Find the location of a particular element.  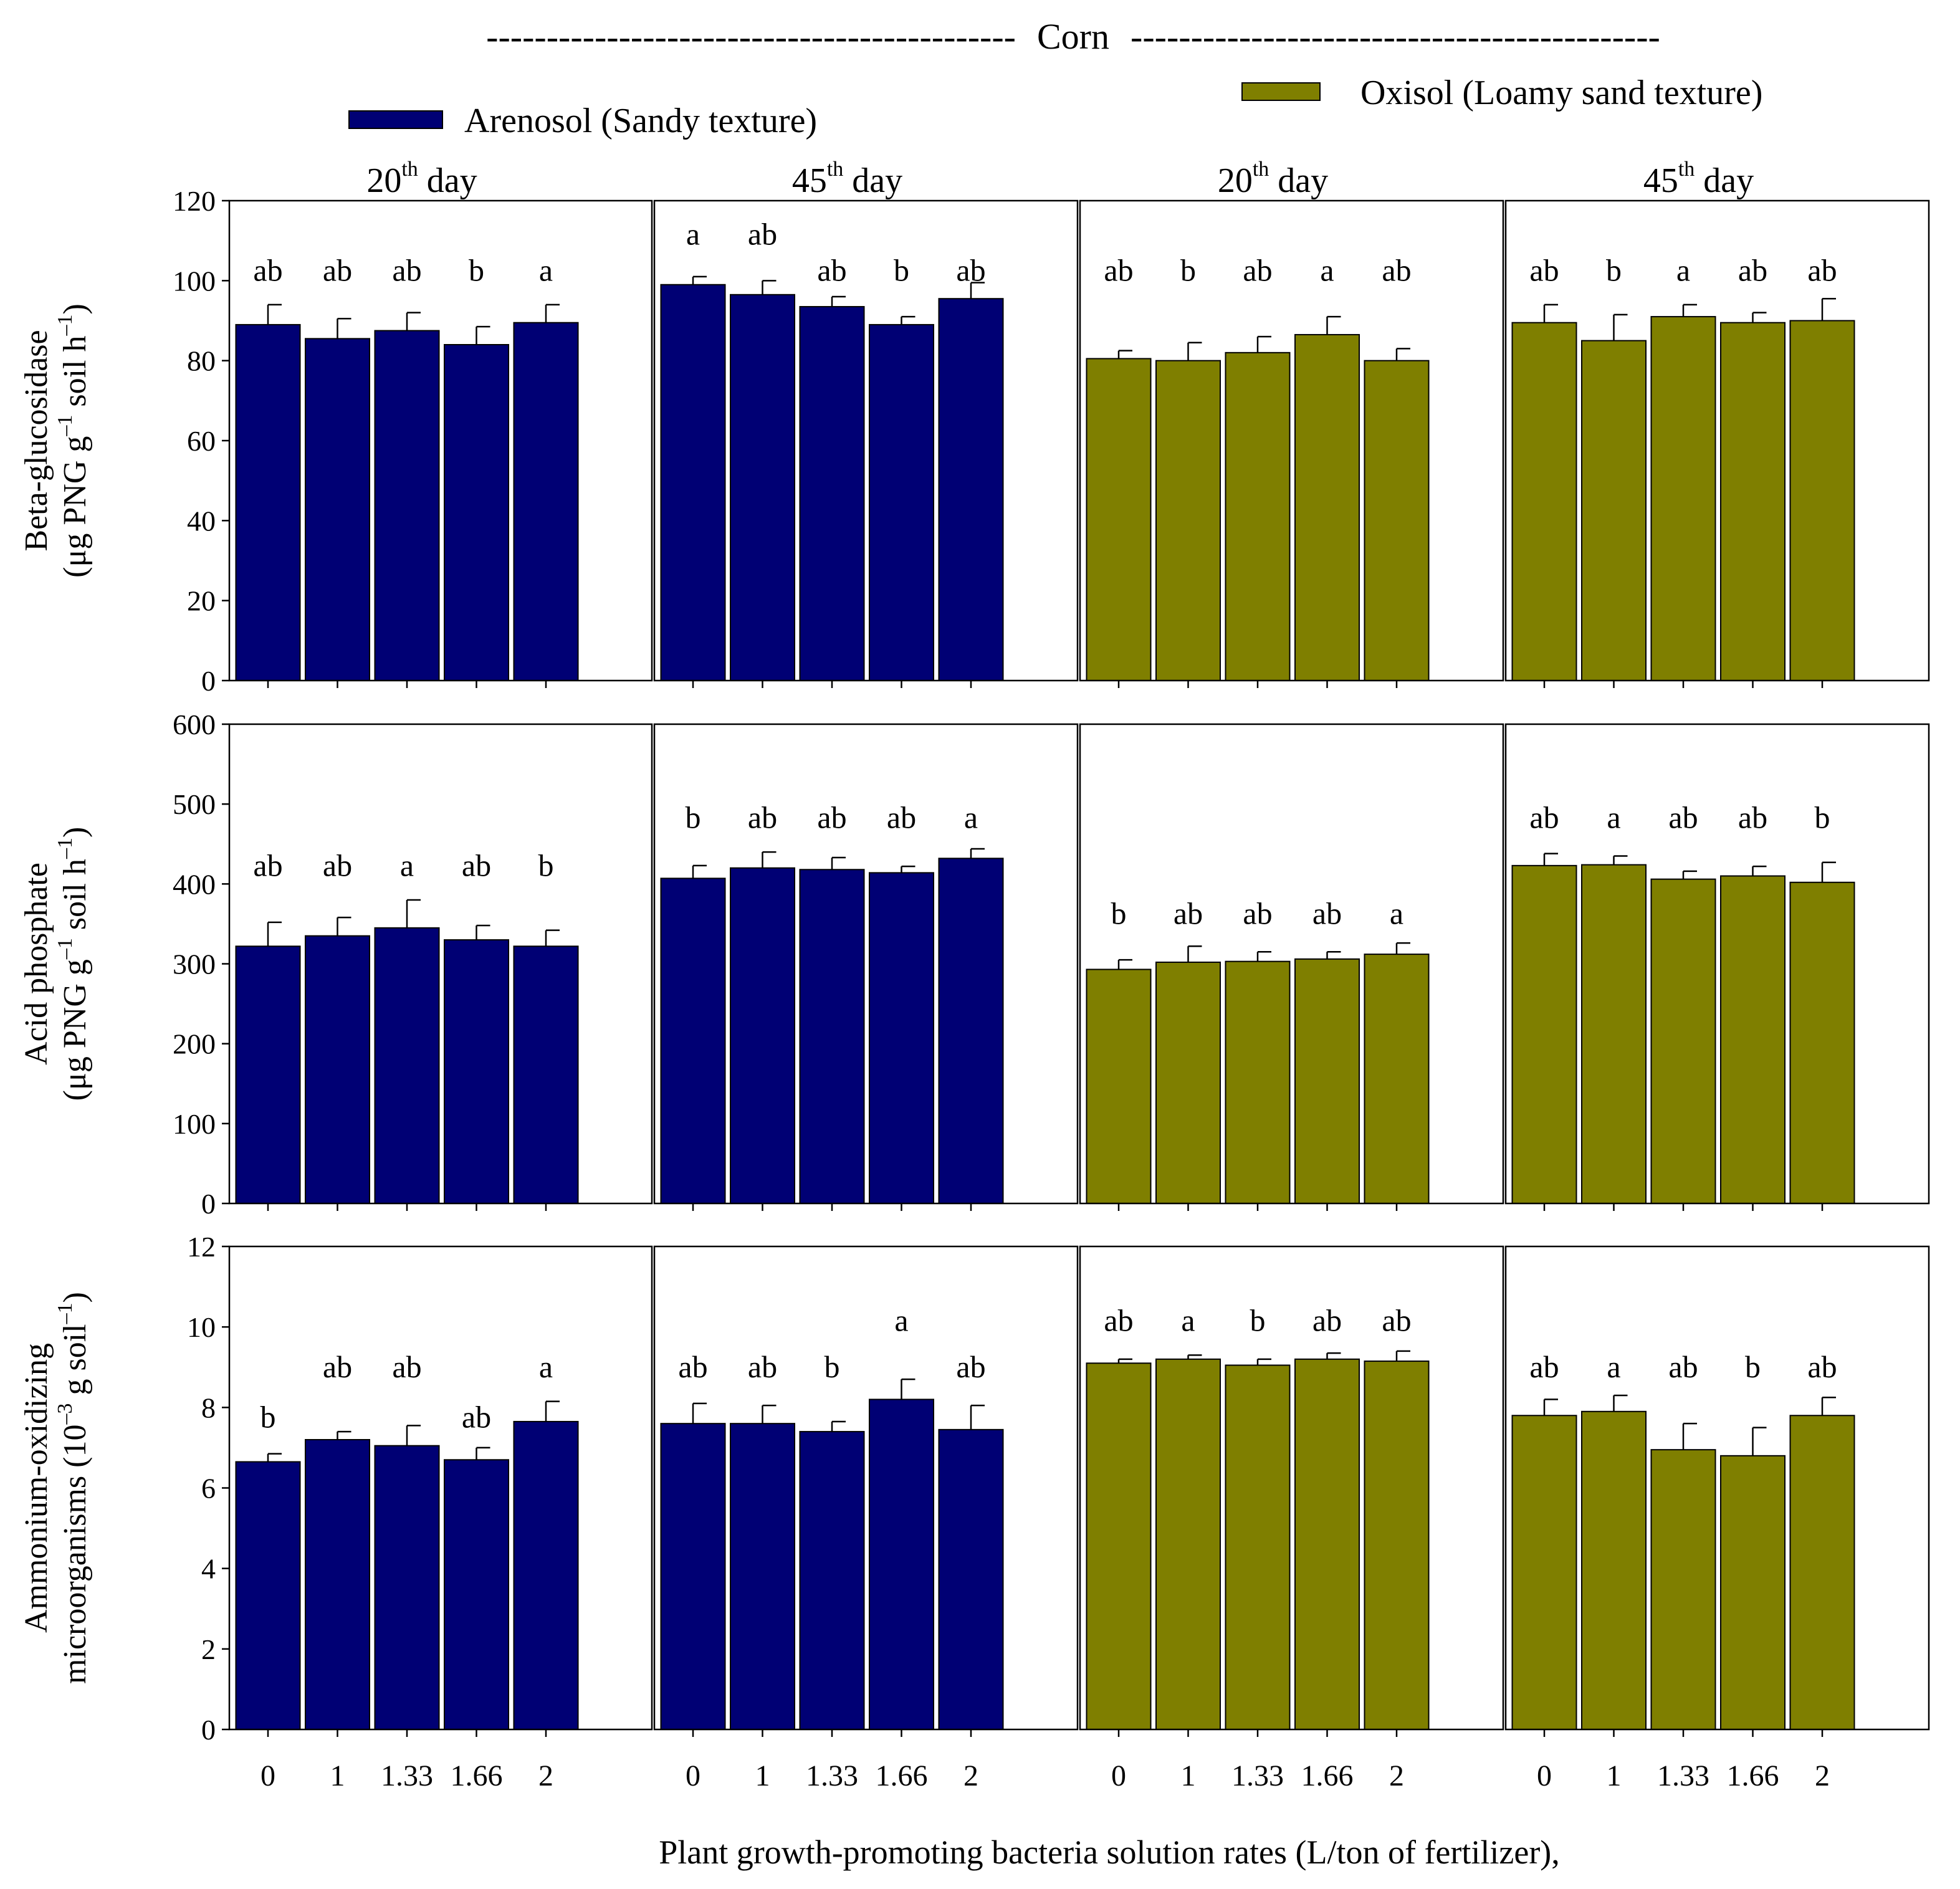

y-axis-label-beta-glucosidase: Beta-glucosidase (μg PNG g–1 soil h–1) is located at coordinates (56, 441).